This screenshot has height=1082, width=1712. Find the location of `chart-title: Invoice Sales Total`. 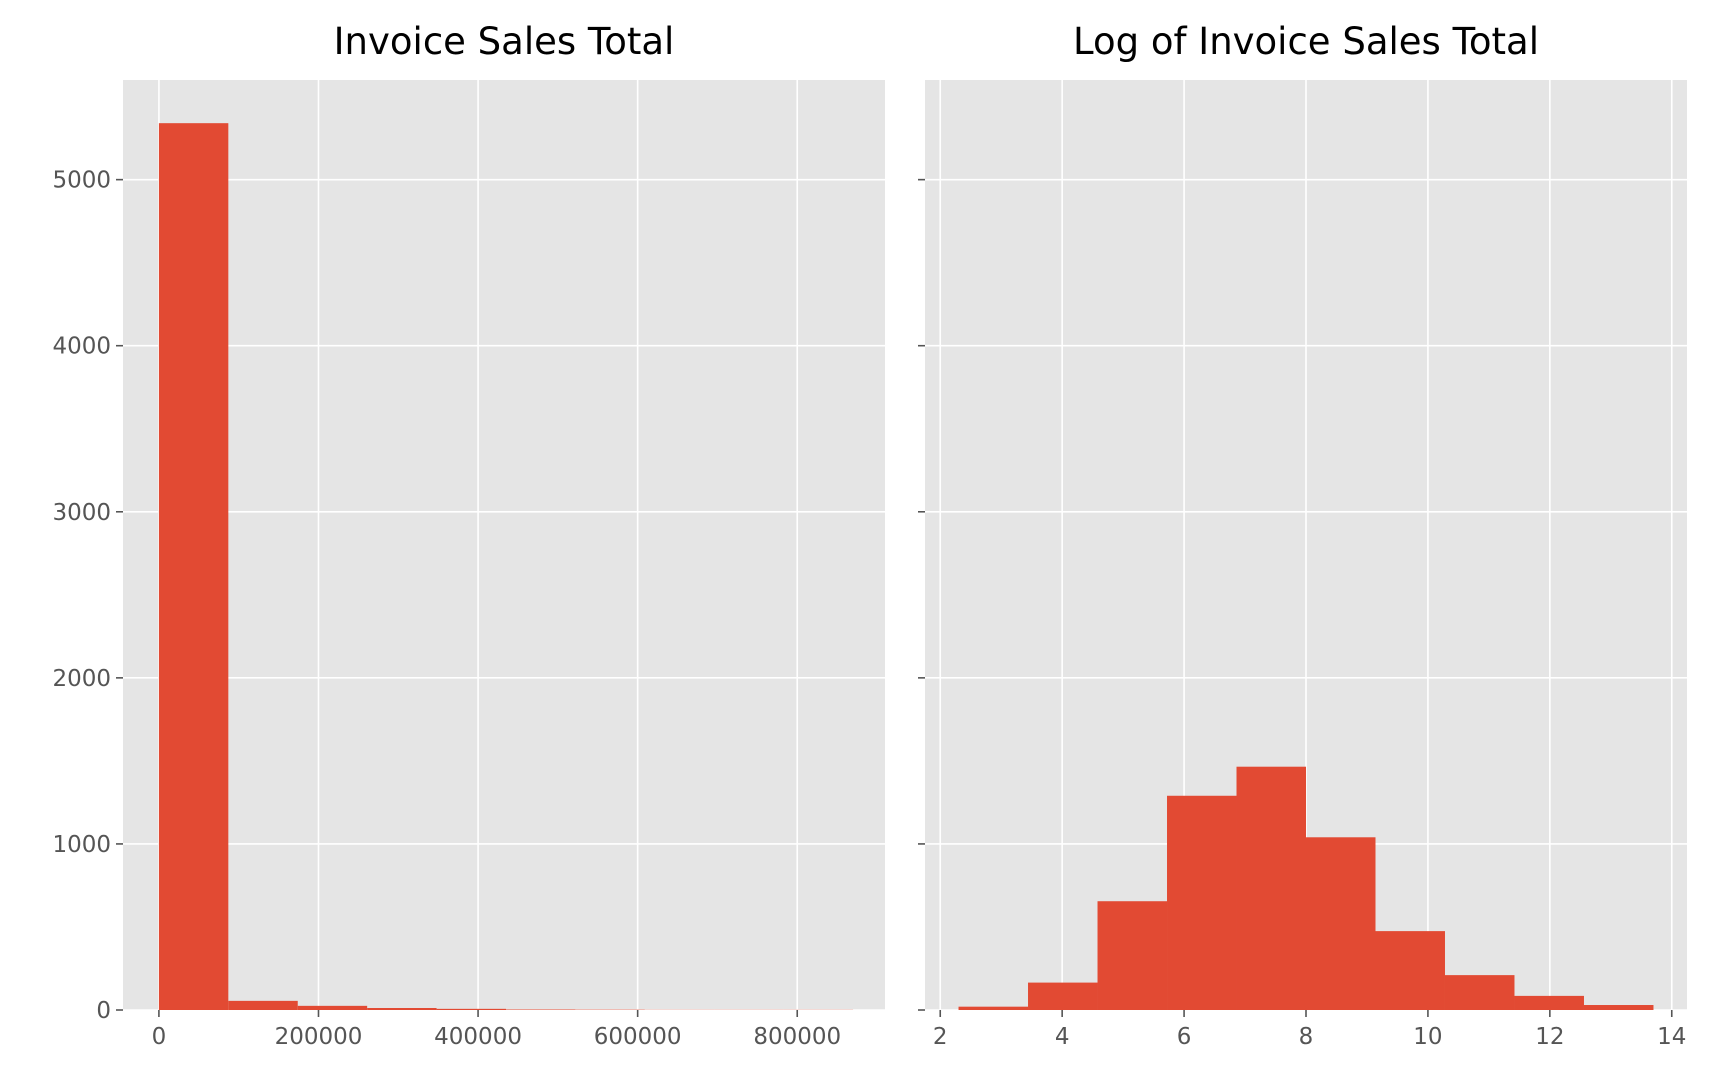

chart-title: Invoice Sales Total is located at coordinates (504, 41).